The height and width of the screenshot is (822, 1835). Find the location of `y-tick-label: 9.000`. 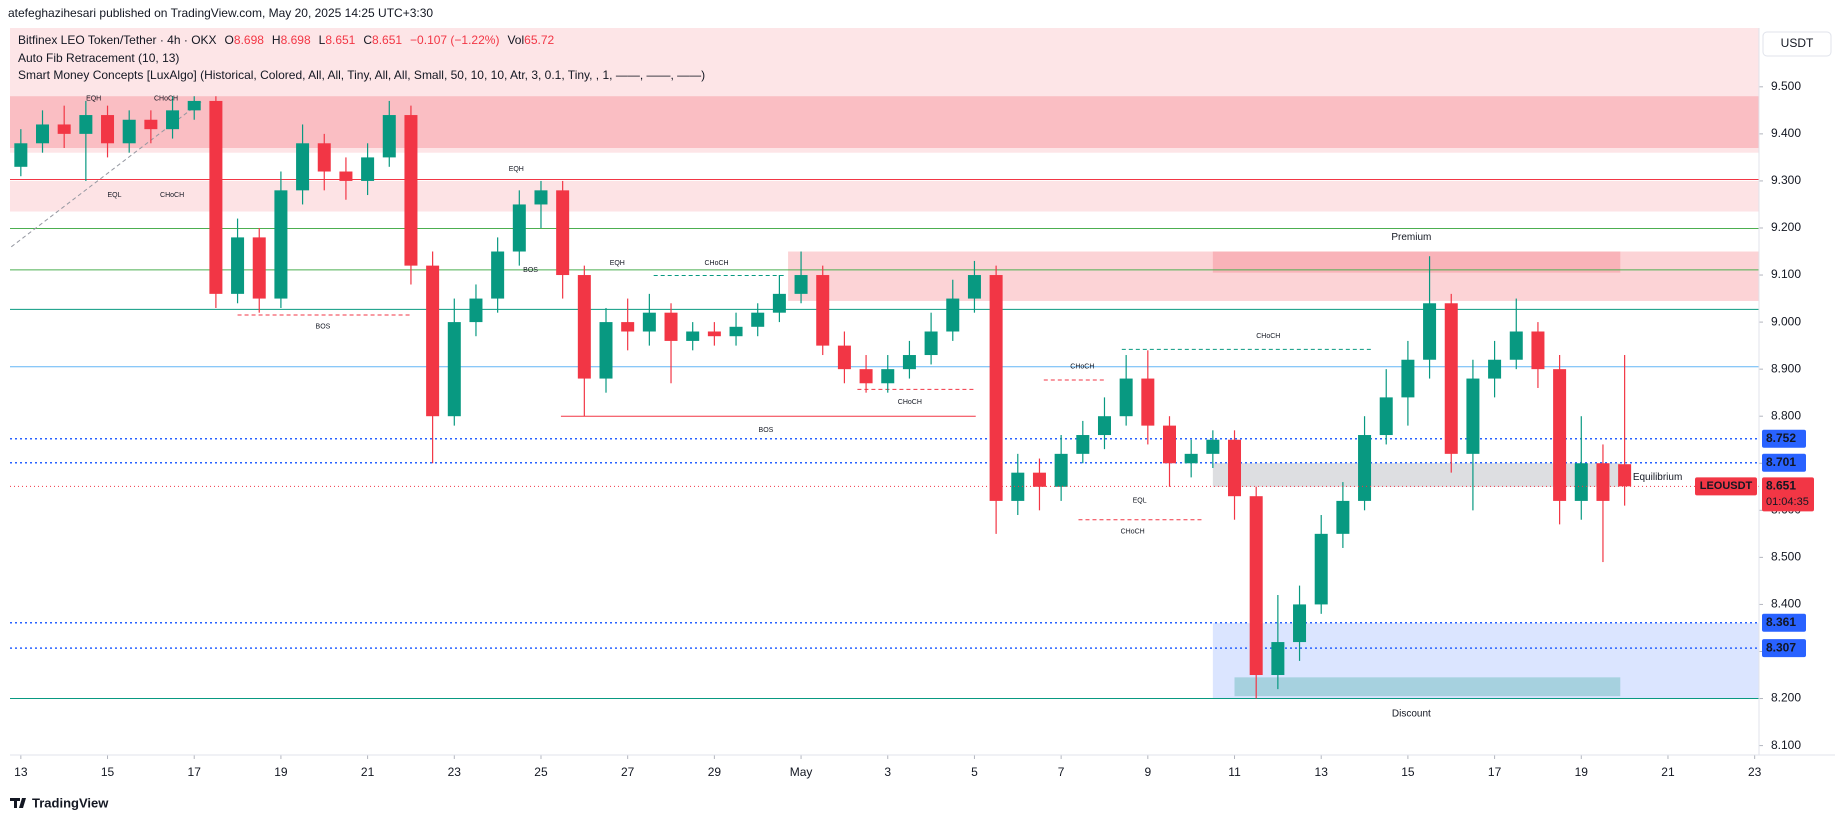

y-tick-label: 9.000 is located at coordinates (1786, 321).